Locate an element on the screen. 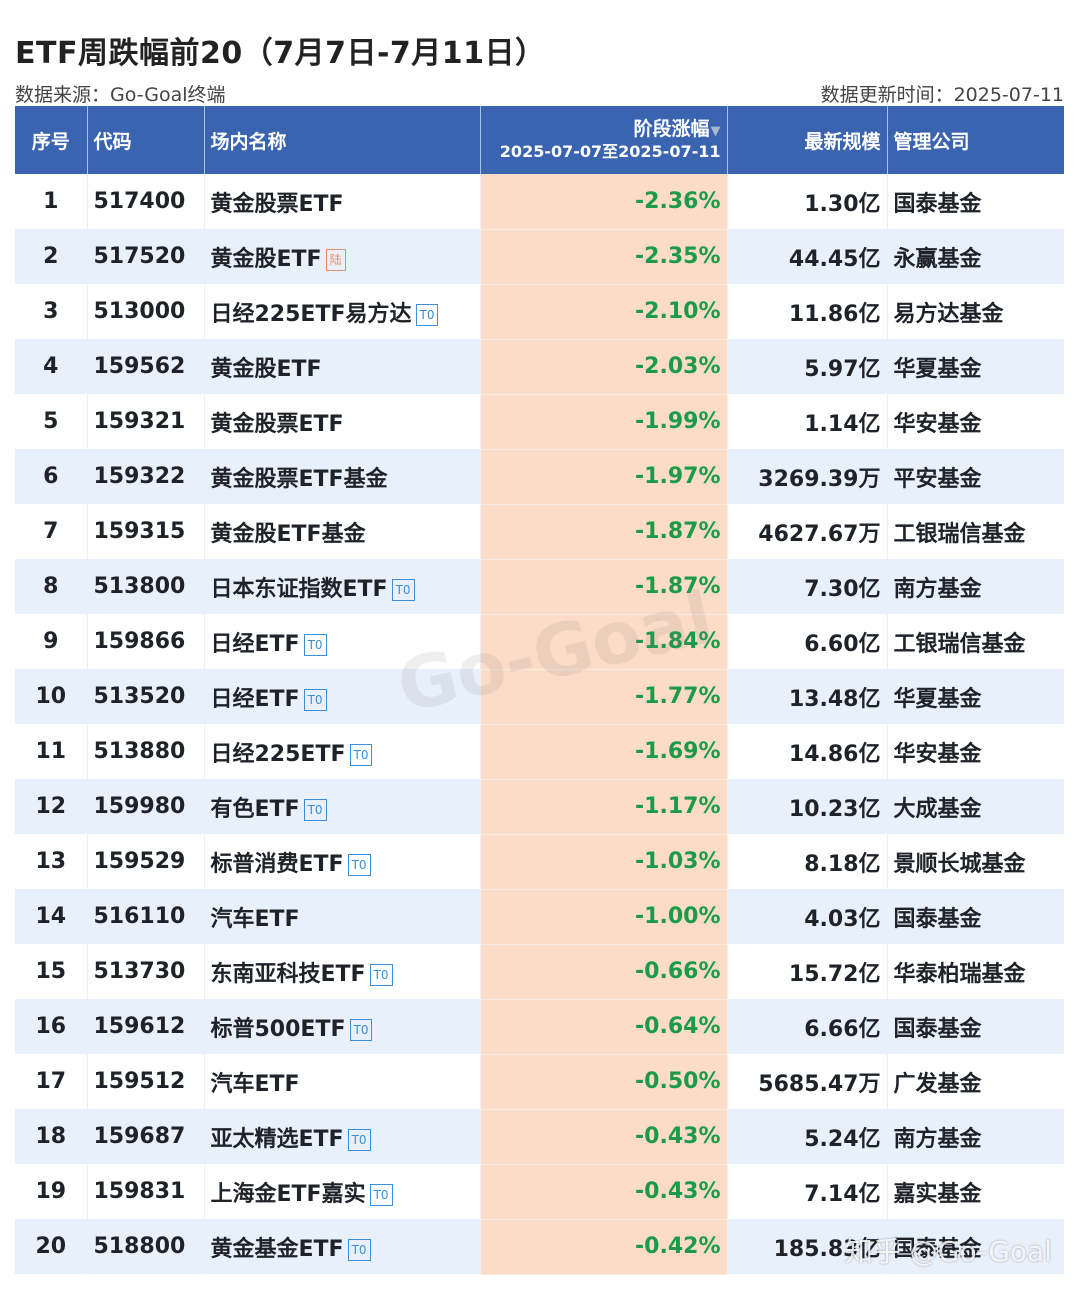  row-name-text: 黄金股票ETF is located at coordinates (277, 204).